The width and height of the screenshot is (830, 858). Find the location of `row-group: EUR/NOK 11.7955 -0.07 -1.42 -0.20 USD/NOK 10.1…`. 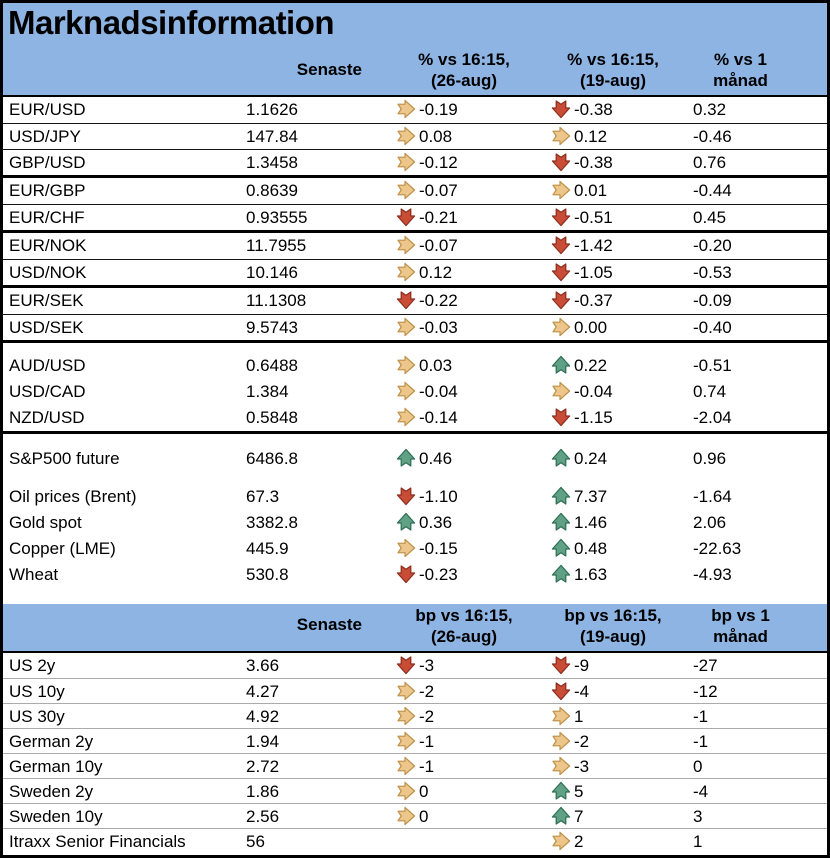

row-group: EUR/NOK 11.7955 -0.07 -1.42 -0.20 USD/NOK 10.1… is located at coordinates (415, 260).